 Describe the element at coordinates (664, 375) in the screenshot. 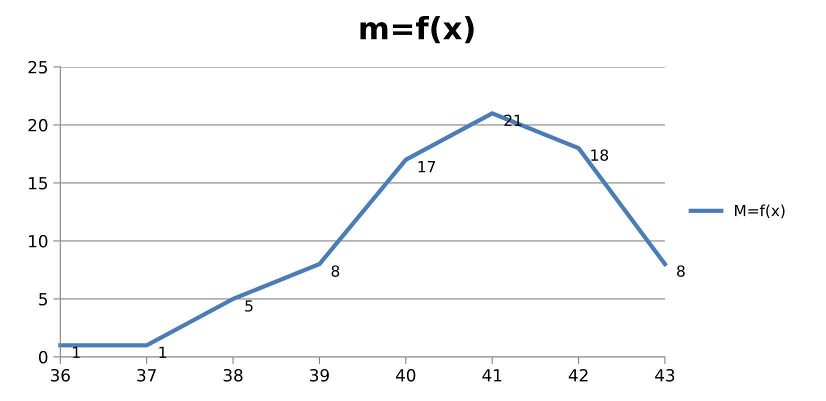

I see `x-tick-label: 43` at that location.